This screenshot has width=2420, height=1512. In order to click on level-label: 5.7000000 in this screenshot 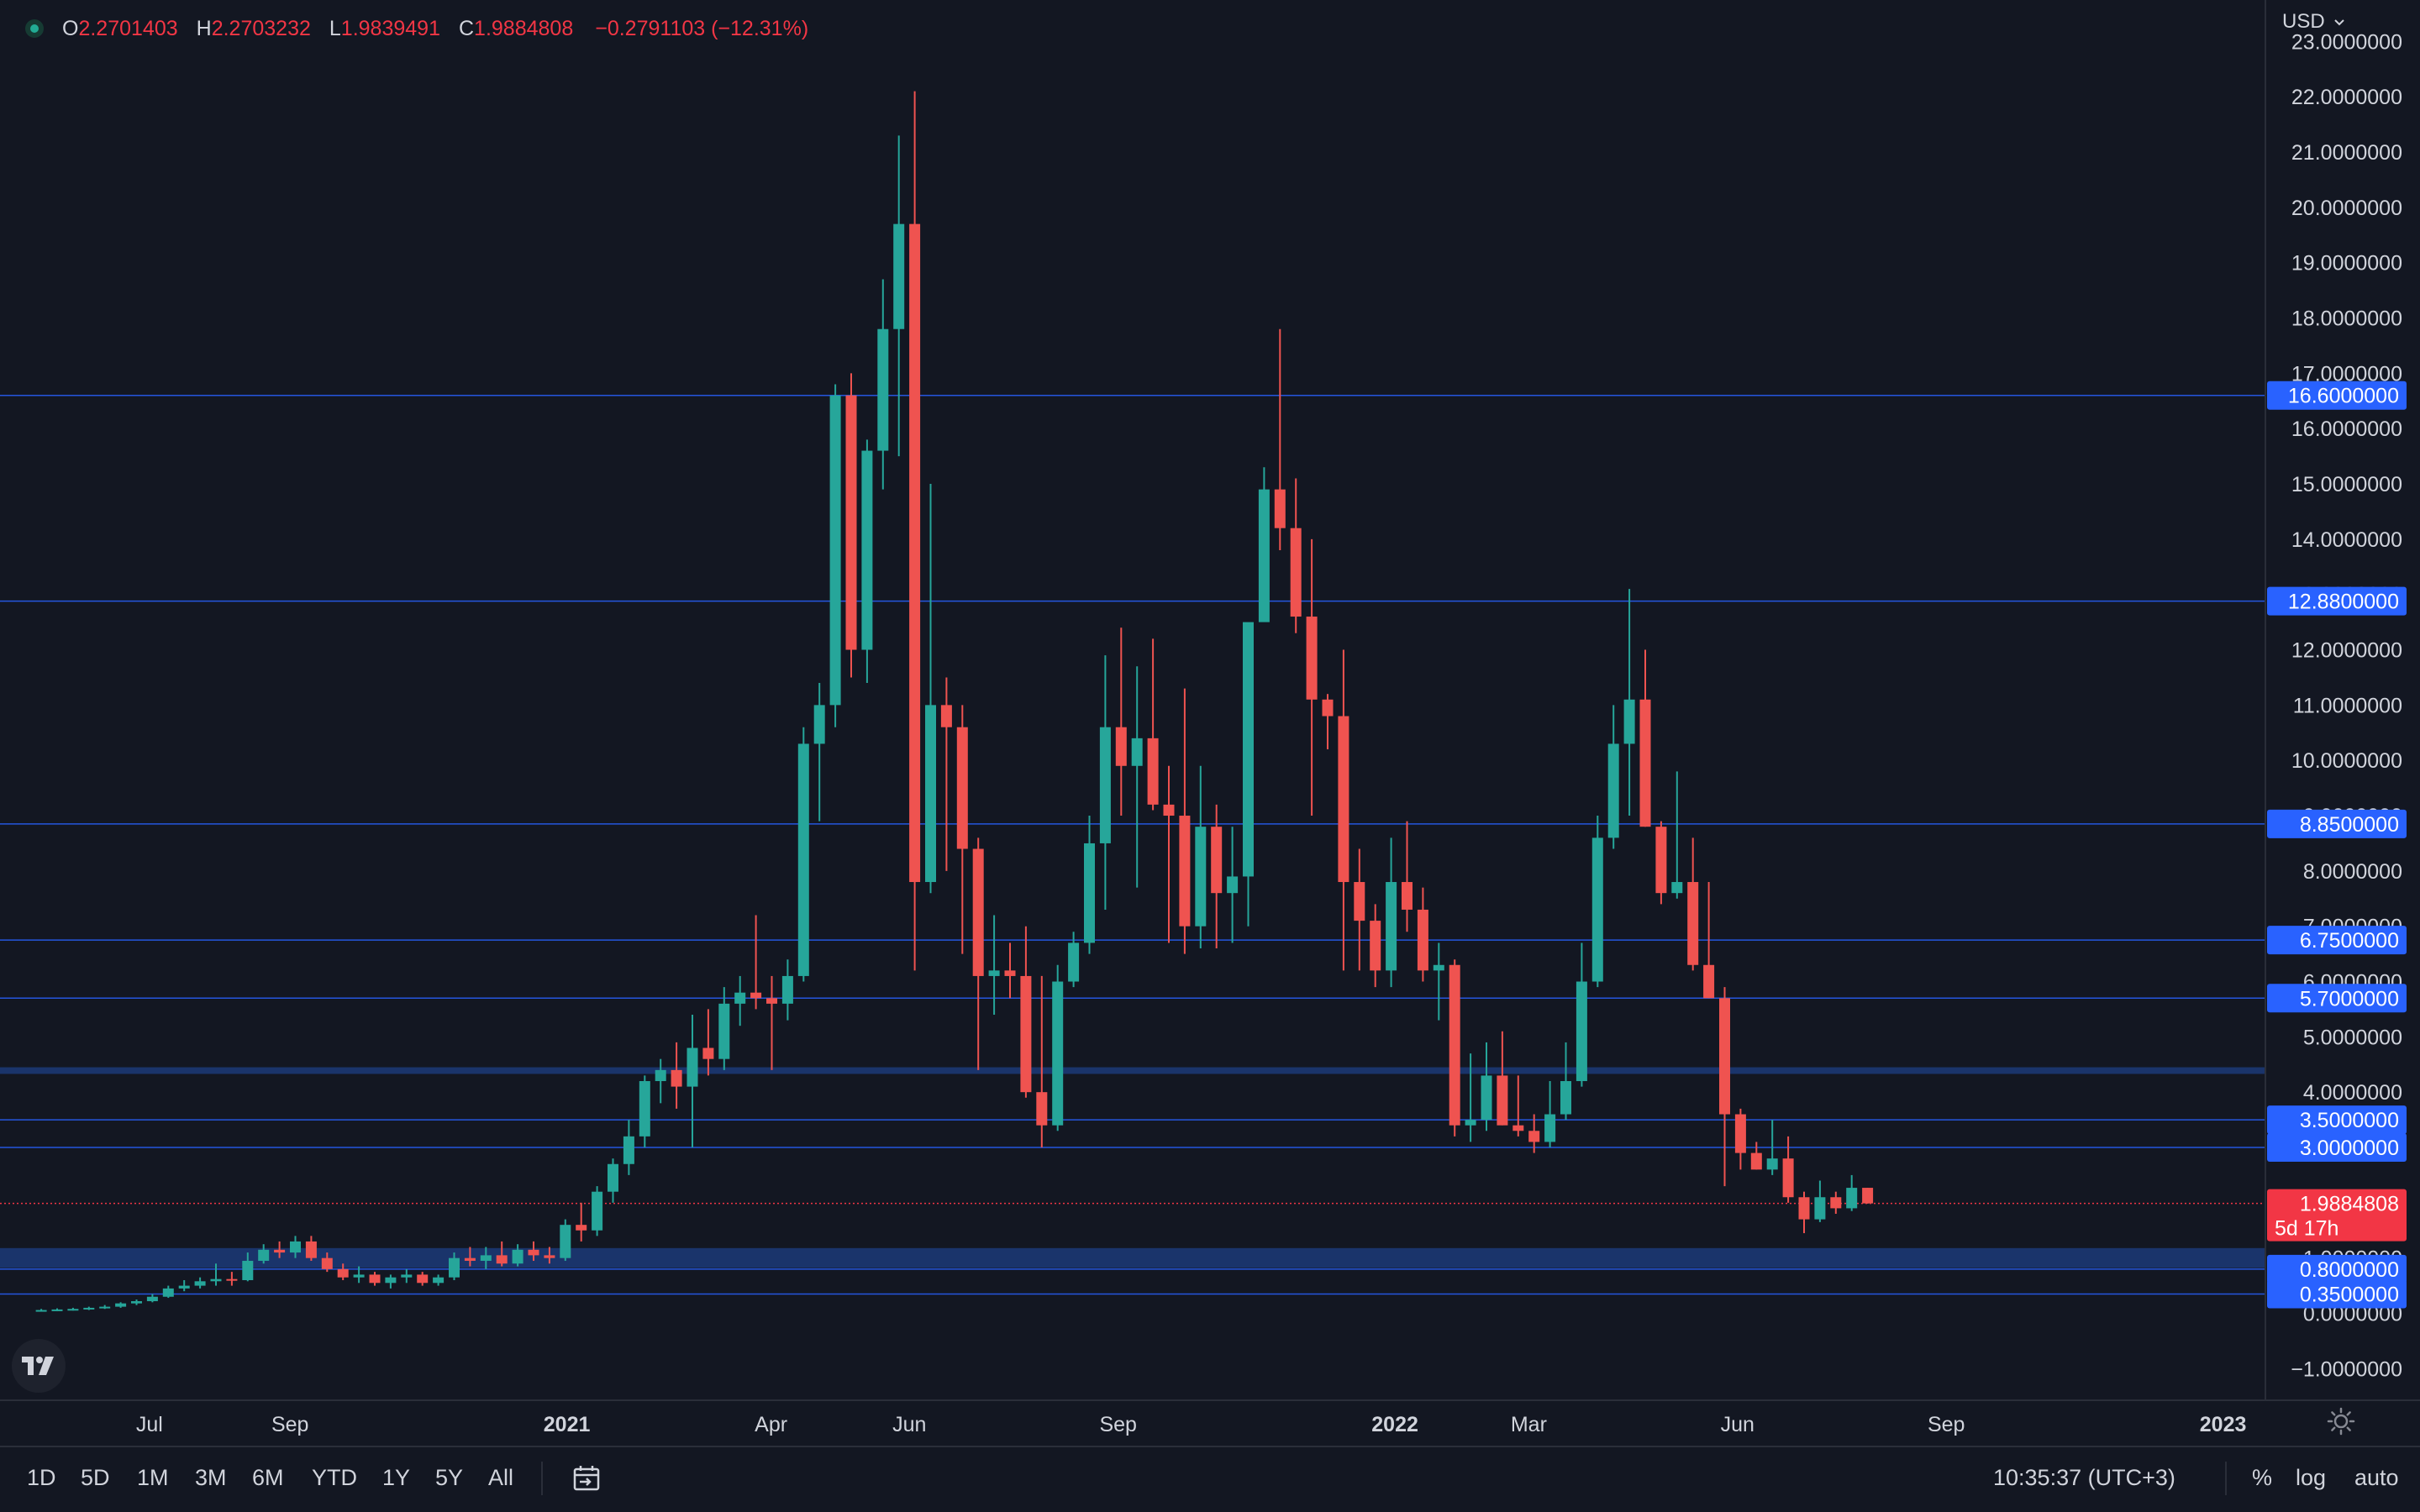, I will do `click(2337, 998)`.